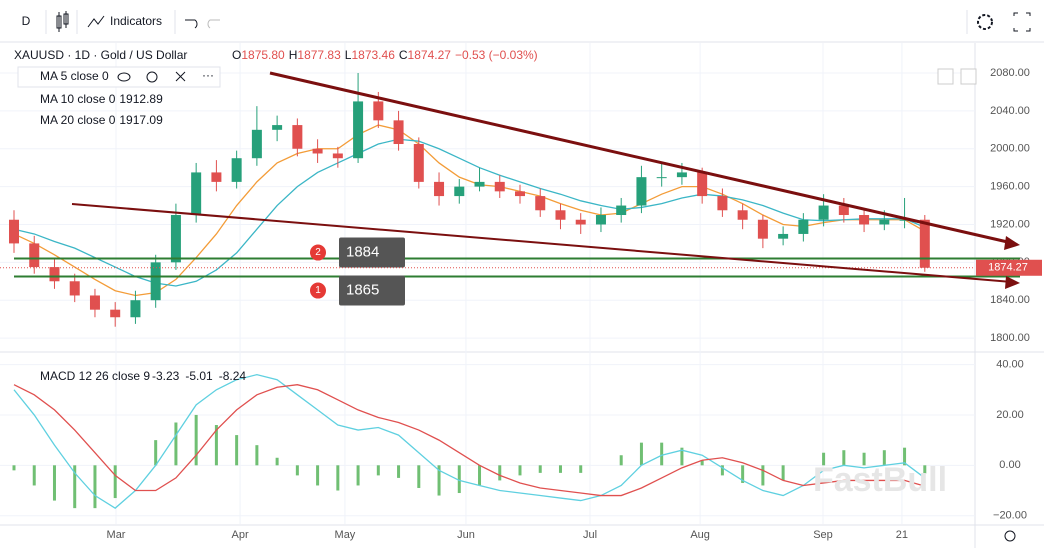 This screenshot has height=553, width=1044. Describe the element at coordinates (124, 77) in the screenshot. I see `visibility-button` at that location.